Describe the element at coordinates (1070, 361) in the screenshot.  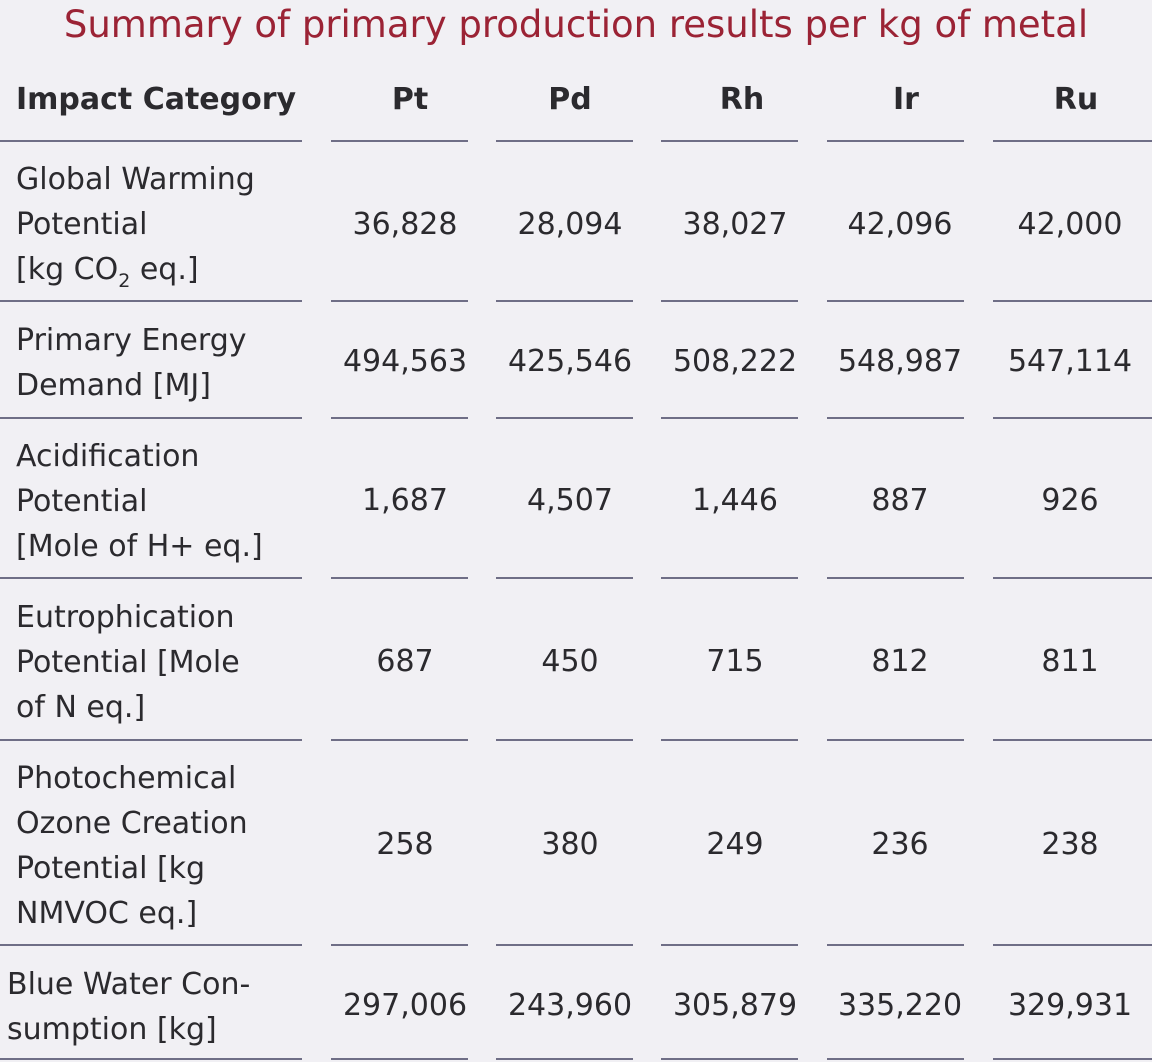
I see `cell-ped-ru: 547,114` at that location.